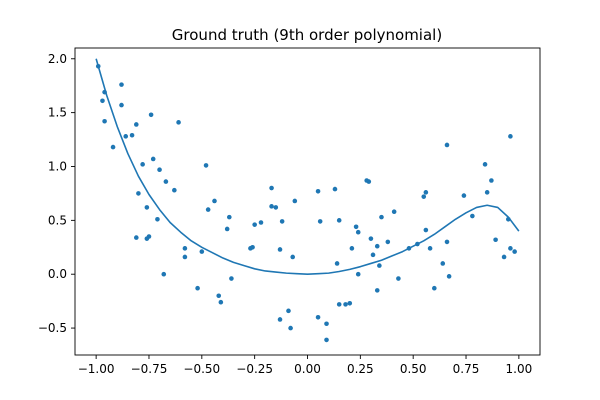 This screenshot has width=600, height=400. Describe the element at coordinates (57, 59) in the screenshot. I see `y-tick-label: 2.0` at that location.